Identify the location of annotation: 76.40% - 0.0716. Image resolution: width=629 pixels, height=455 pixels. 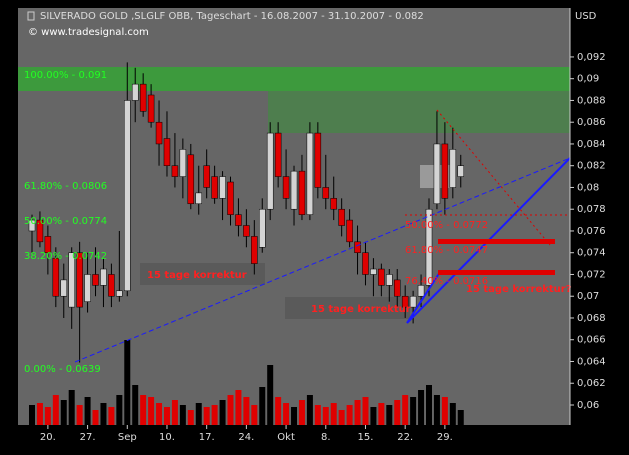
(446, 281).